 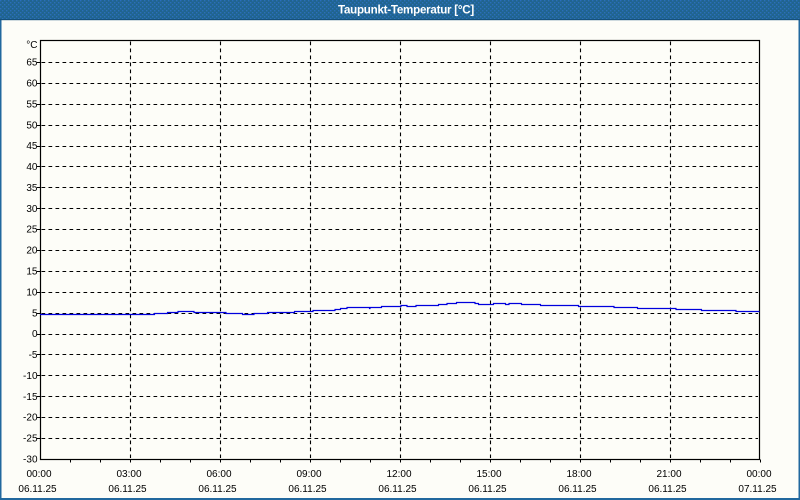 What do you see at coordinates (32, 125) in the screenshot?
I see `svg-text: 50` at bounding box center [32, 125].